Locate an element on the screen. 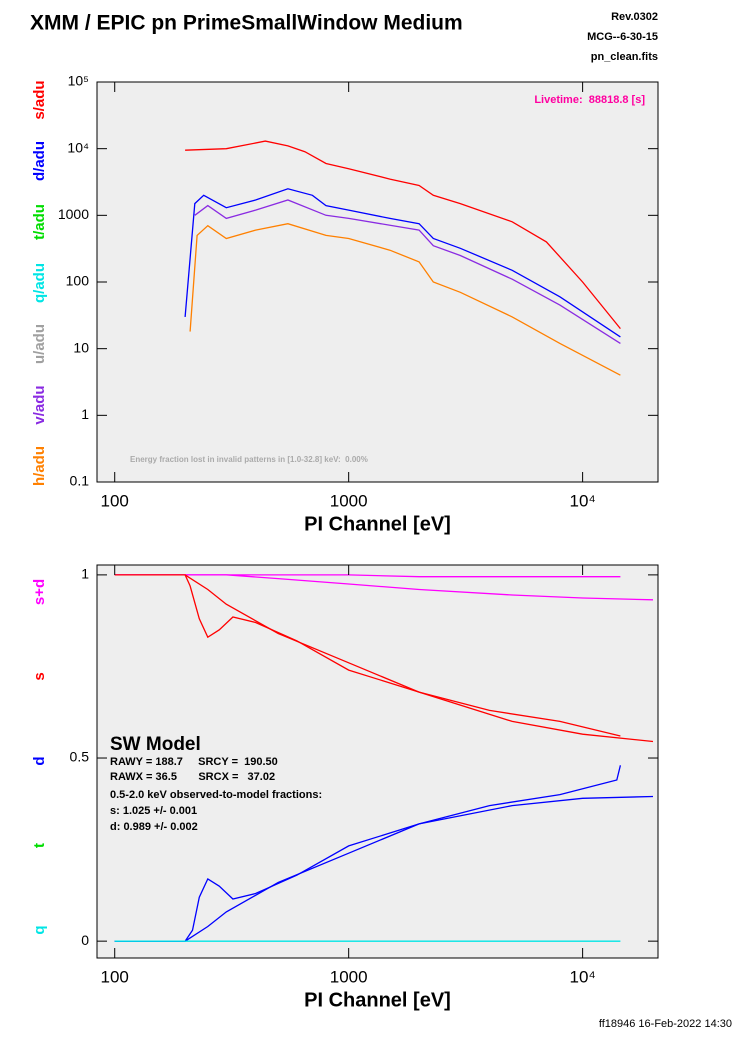  legend-label: t is located at coordinates (39, 845).